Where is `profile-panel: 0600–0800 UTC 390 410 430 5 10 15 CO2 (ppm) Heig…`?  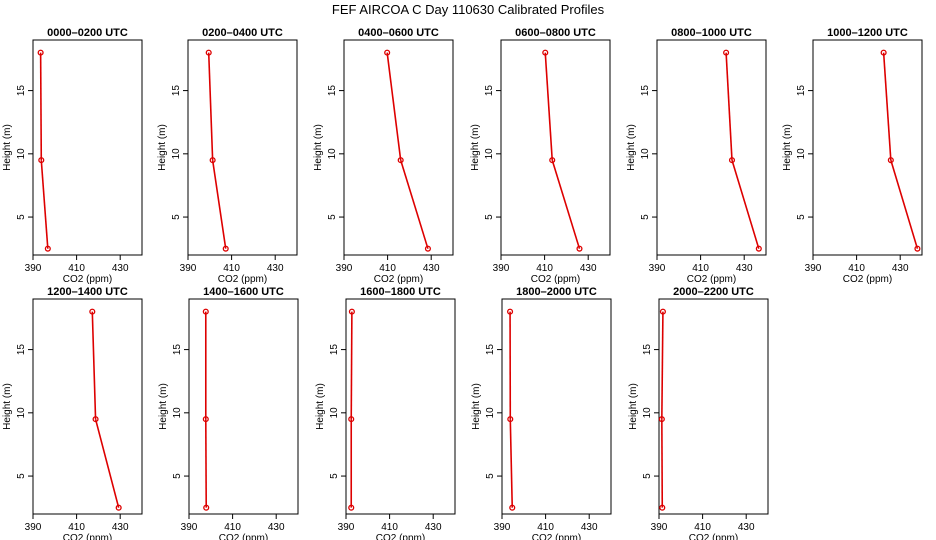 profile-panel: 0600–0800 UTC 390 410 430 5 10 15 CO2 (ppm) Heig… is located at coordinates (540, 156).